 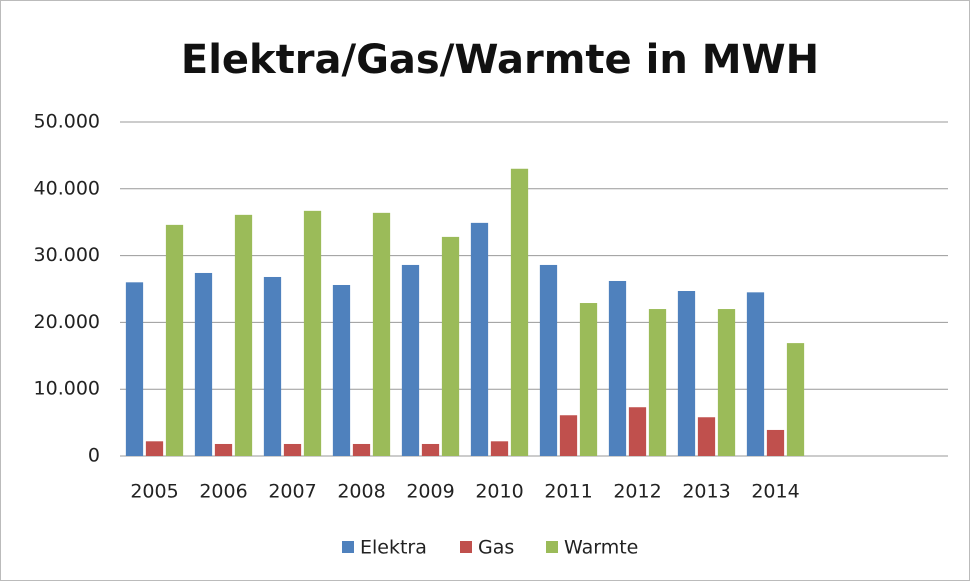 What do you see at coordinates (94, 456) in the screenshot?
I see `y-tick-label: 0` at bounding box center [94, 456].